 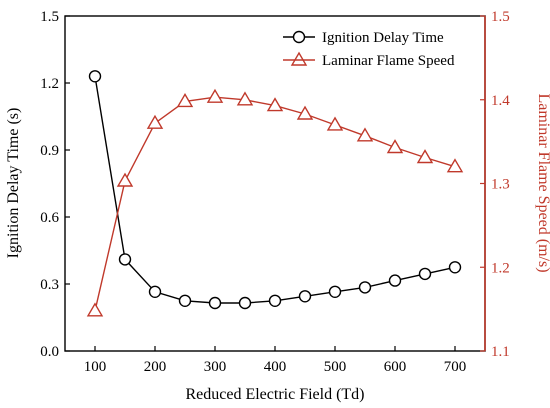 I want to click on left-tick-label: 0.0, so click(x=49, y=352).